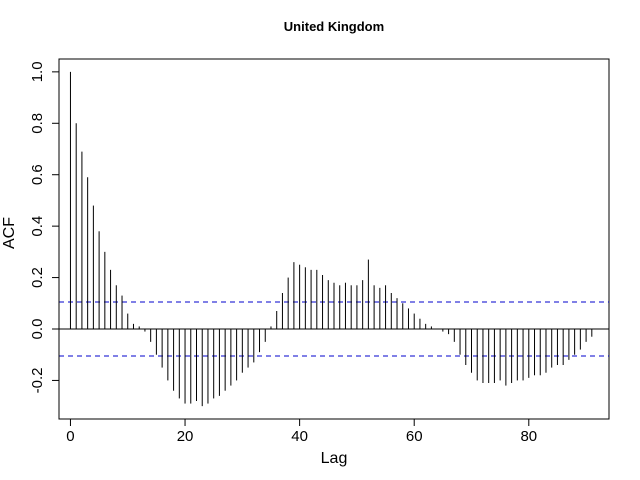 Image resolution: width=640 pixels, height=480 pixels. What do you see at coordinates (37, 277) in the screenshot?
I see `y-tick-label: 0.2` at bounding box center [37, 277].